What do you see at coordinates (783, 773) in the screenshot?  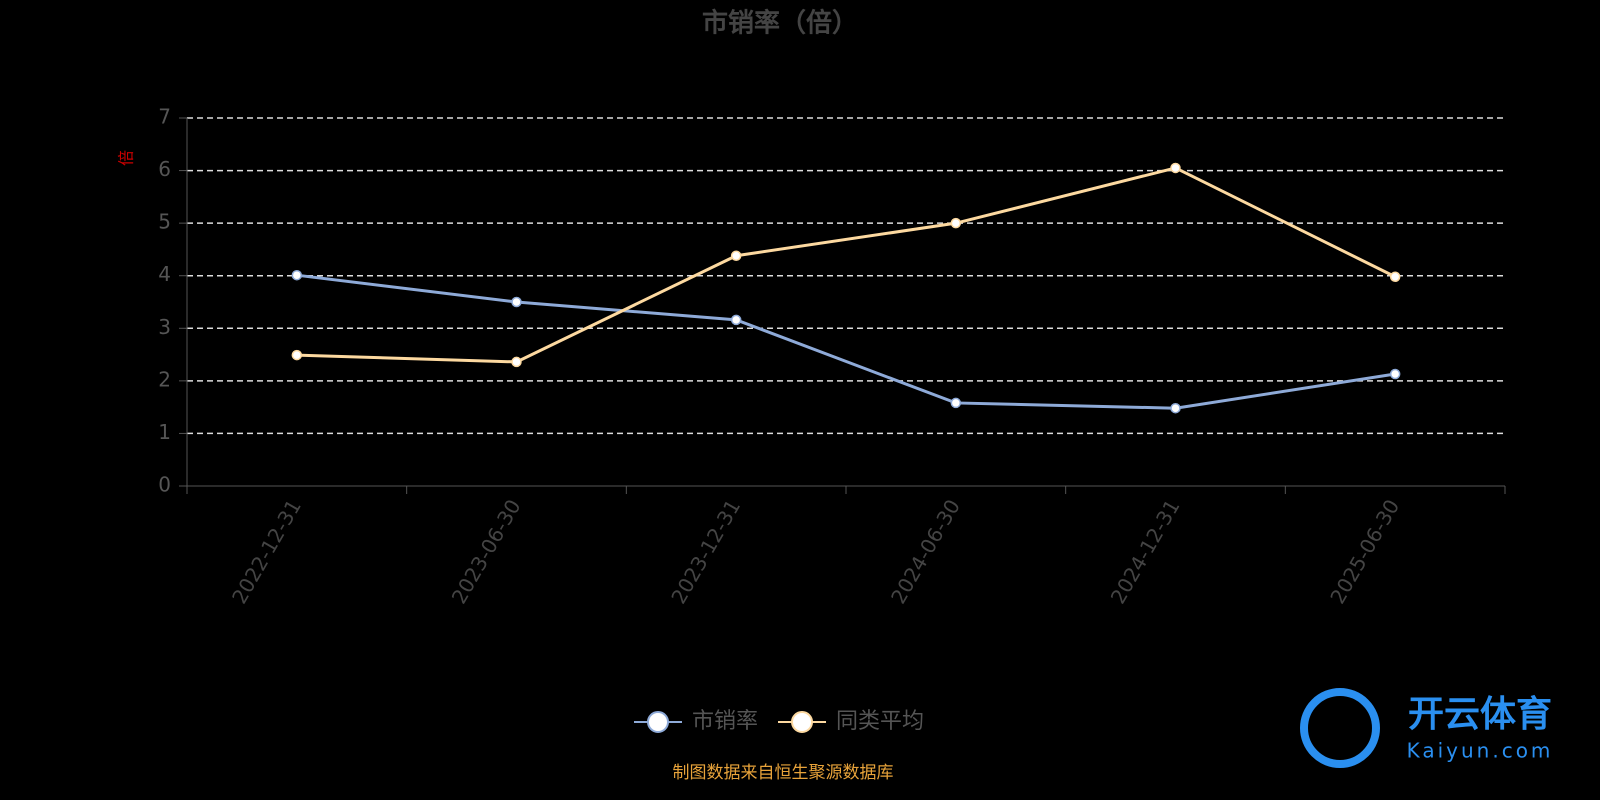 I see `source-note: 制图数据来自恒生聚源数据库` at bounding box center [783, 773].